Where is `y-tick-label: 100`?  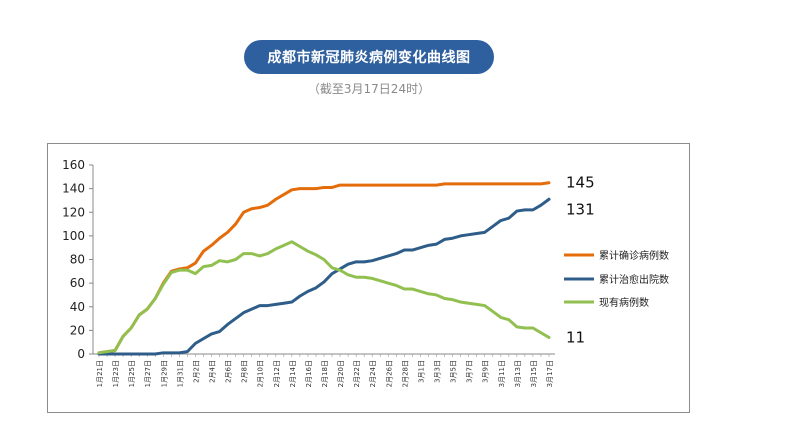
y-tick-label: 100 is located at coordinates (73, 236).